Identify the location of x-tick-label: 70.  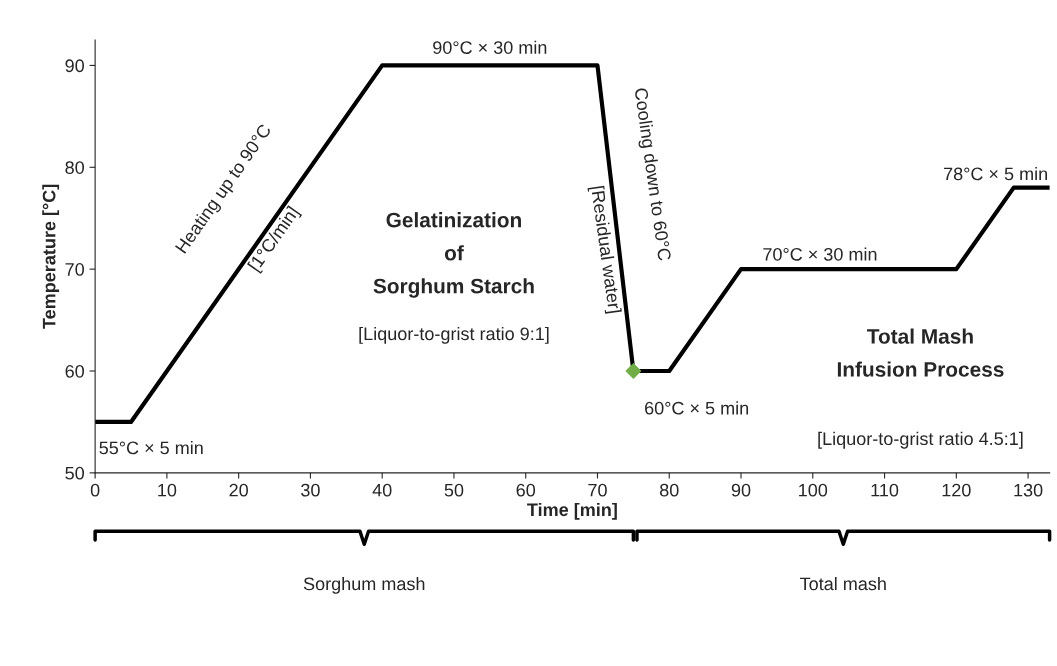
(597, 490).